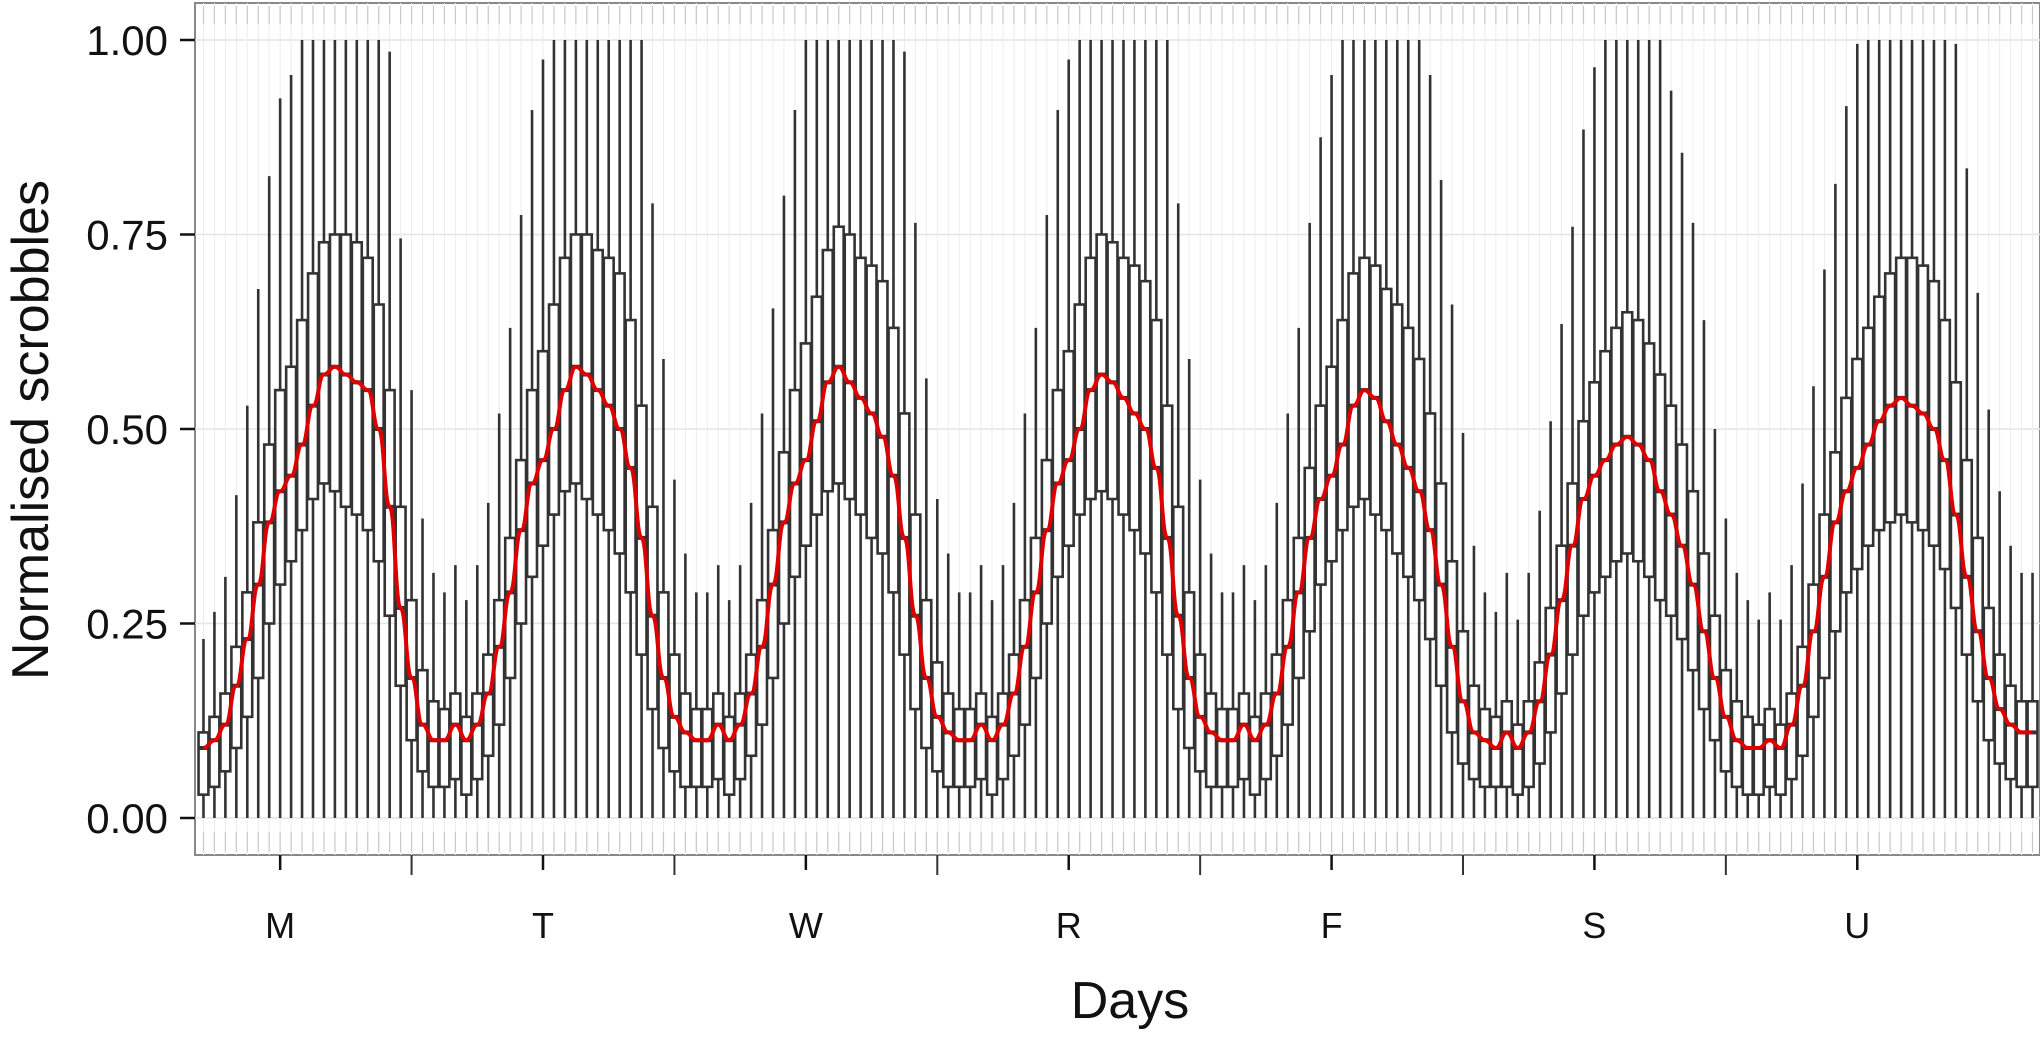 The width and height of the screenshot is (2040, 1040). I want to click on y-tick-label: 1.00, so click(127, 40).